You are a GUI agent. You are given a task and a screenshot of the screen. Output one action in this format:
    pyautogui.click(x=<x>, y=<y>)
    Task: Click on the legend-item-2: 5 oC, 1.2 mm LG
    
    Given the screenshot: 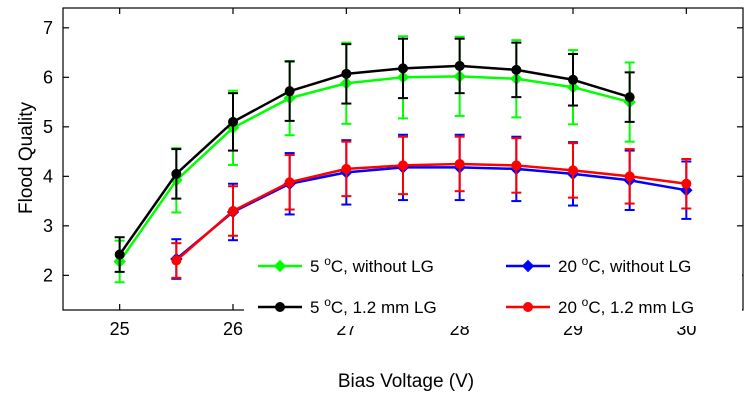 What is the action you would take?
    pyautogui.click(x=347, y=306)
    